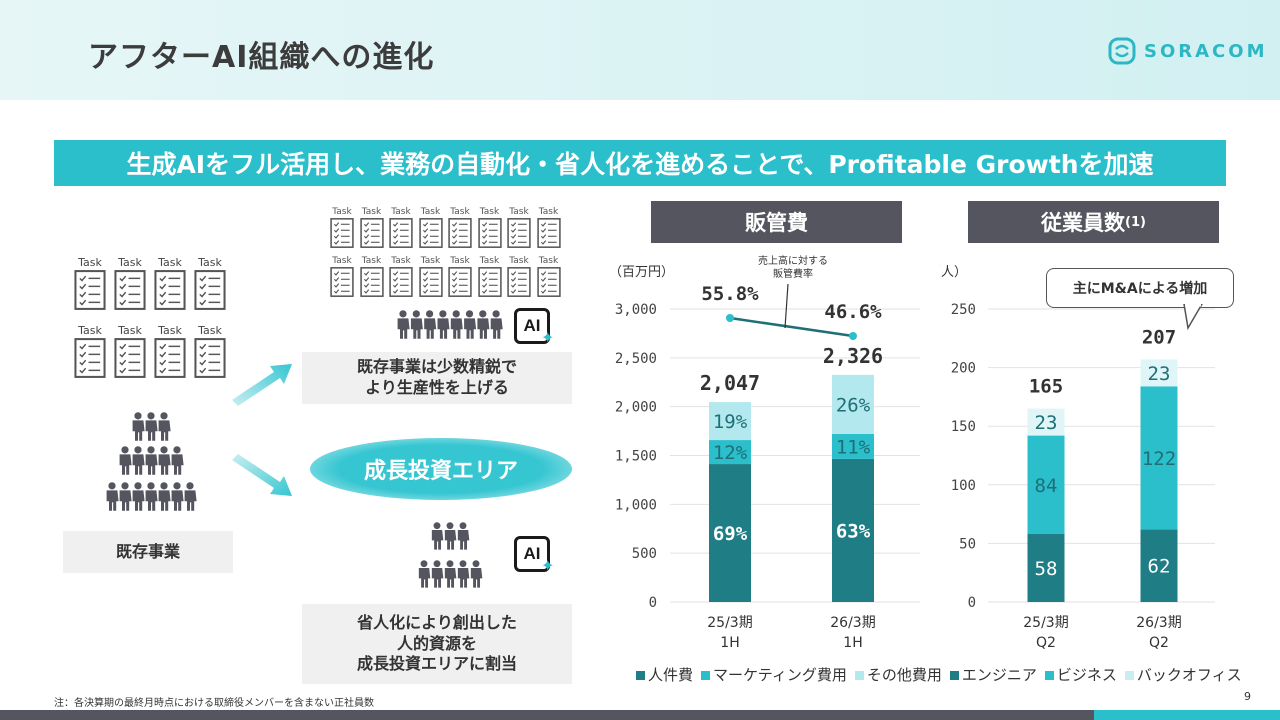 This screenshot has height=720, width=1280. I want to click on x-tick-label: 26/3期, so click(852, 623).